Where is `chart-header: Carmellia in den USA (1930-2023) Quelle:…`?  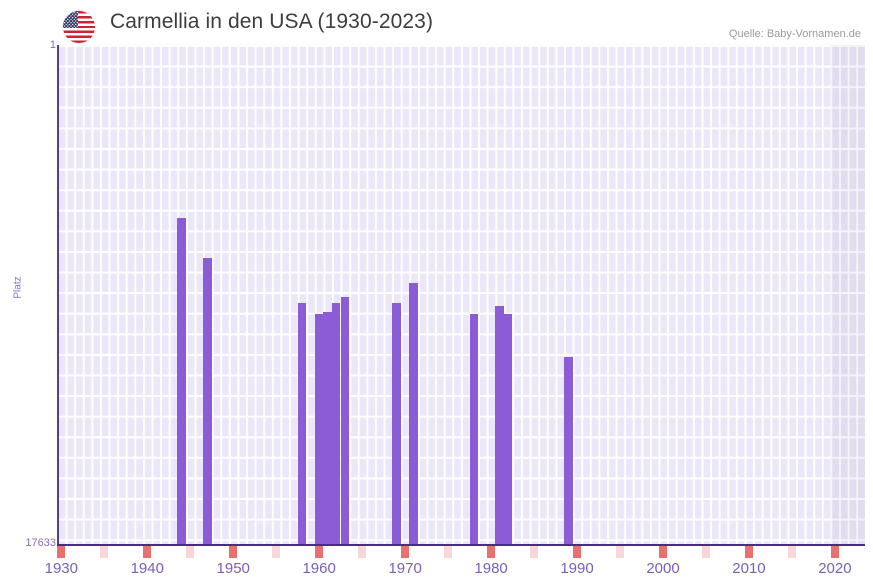 chart-header: Carmellia in den USA (1930-2023) Quelle:… is located at coordinates (436, 22).